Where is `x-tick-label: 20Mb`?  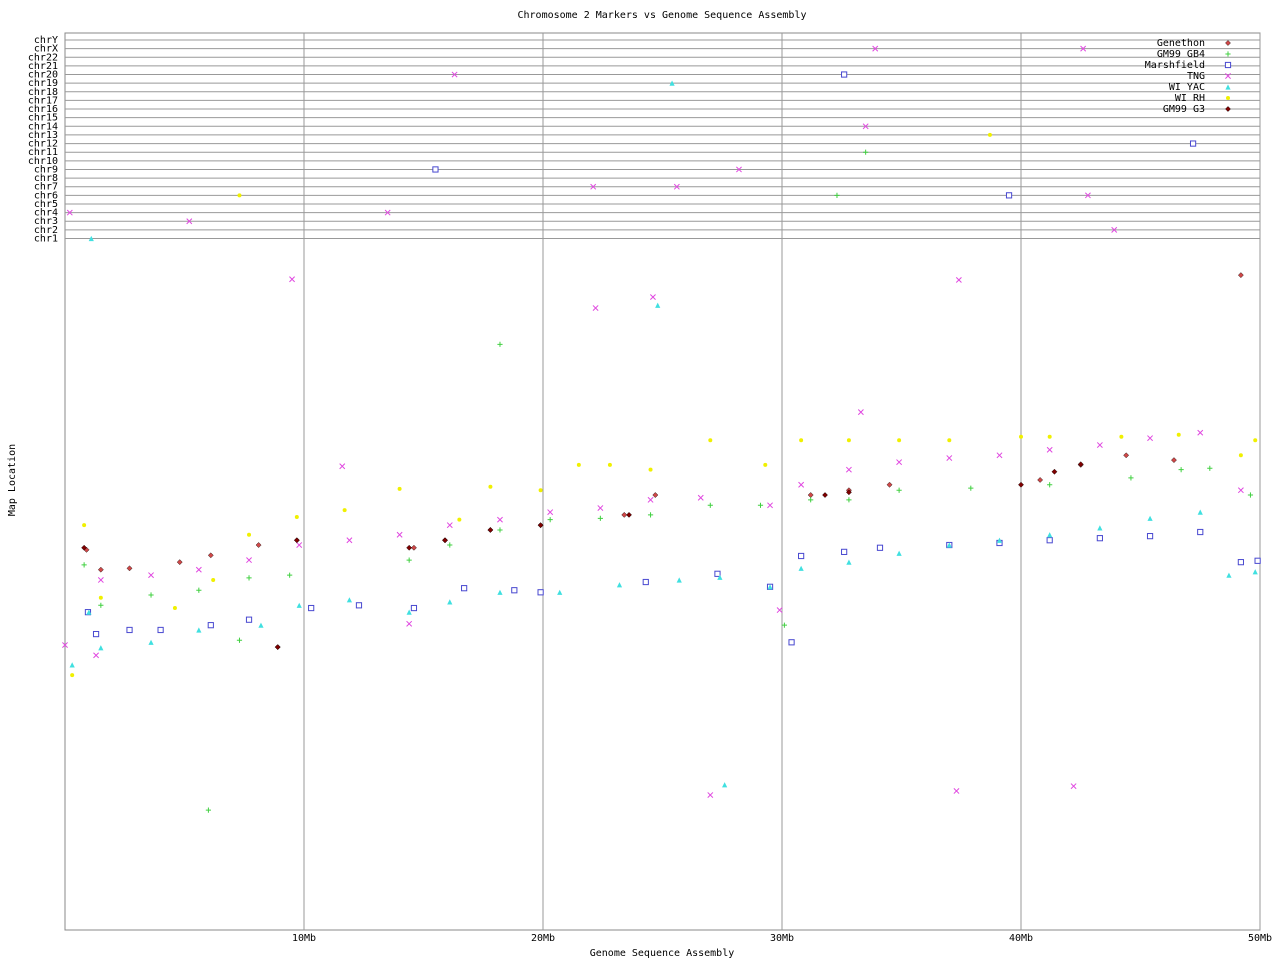 x-tick-label: 20Mb is located at coordinates (543, 938).